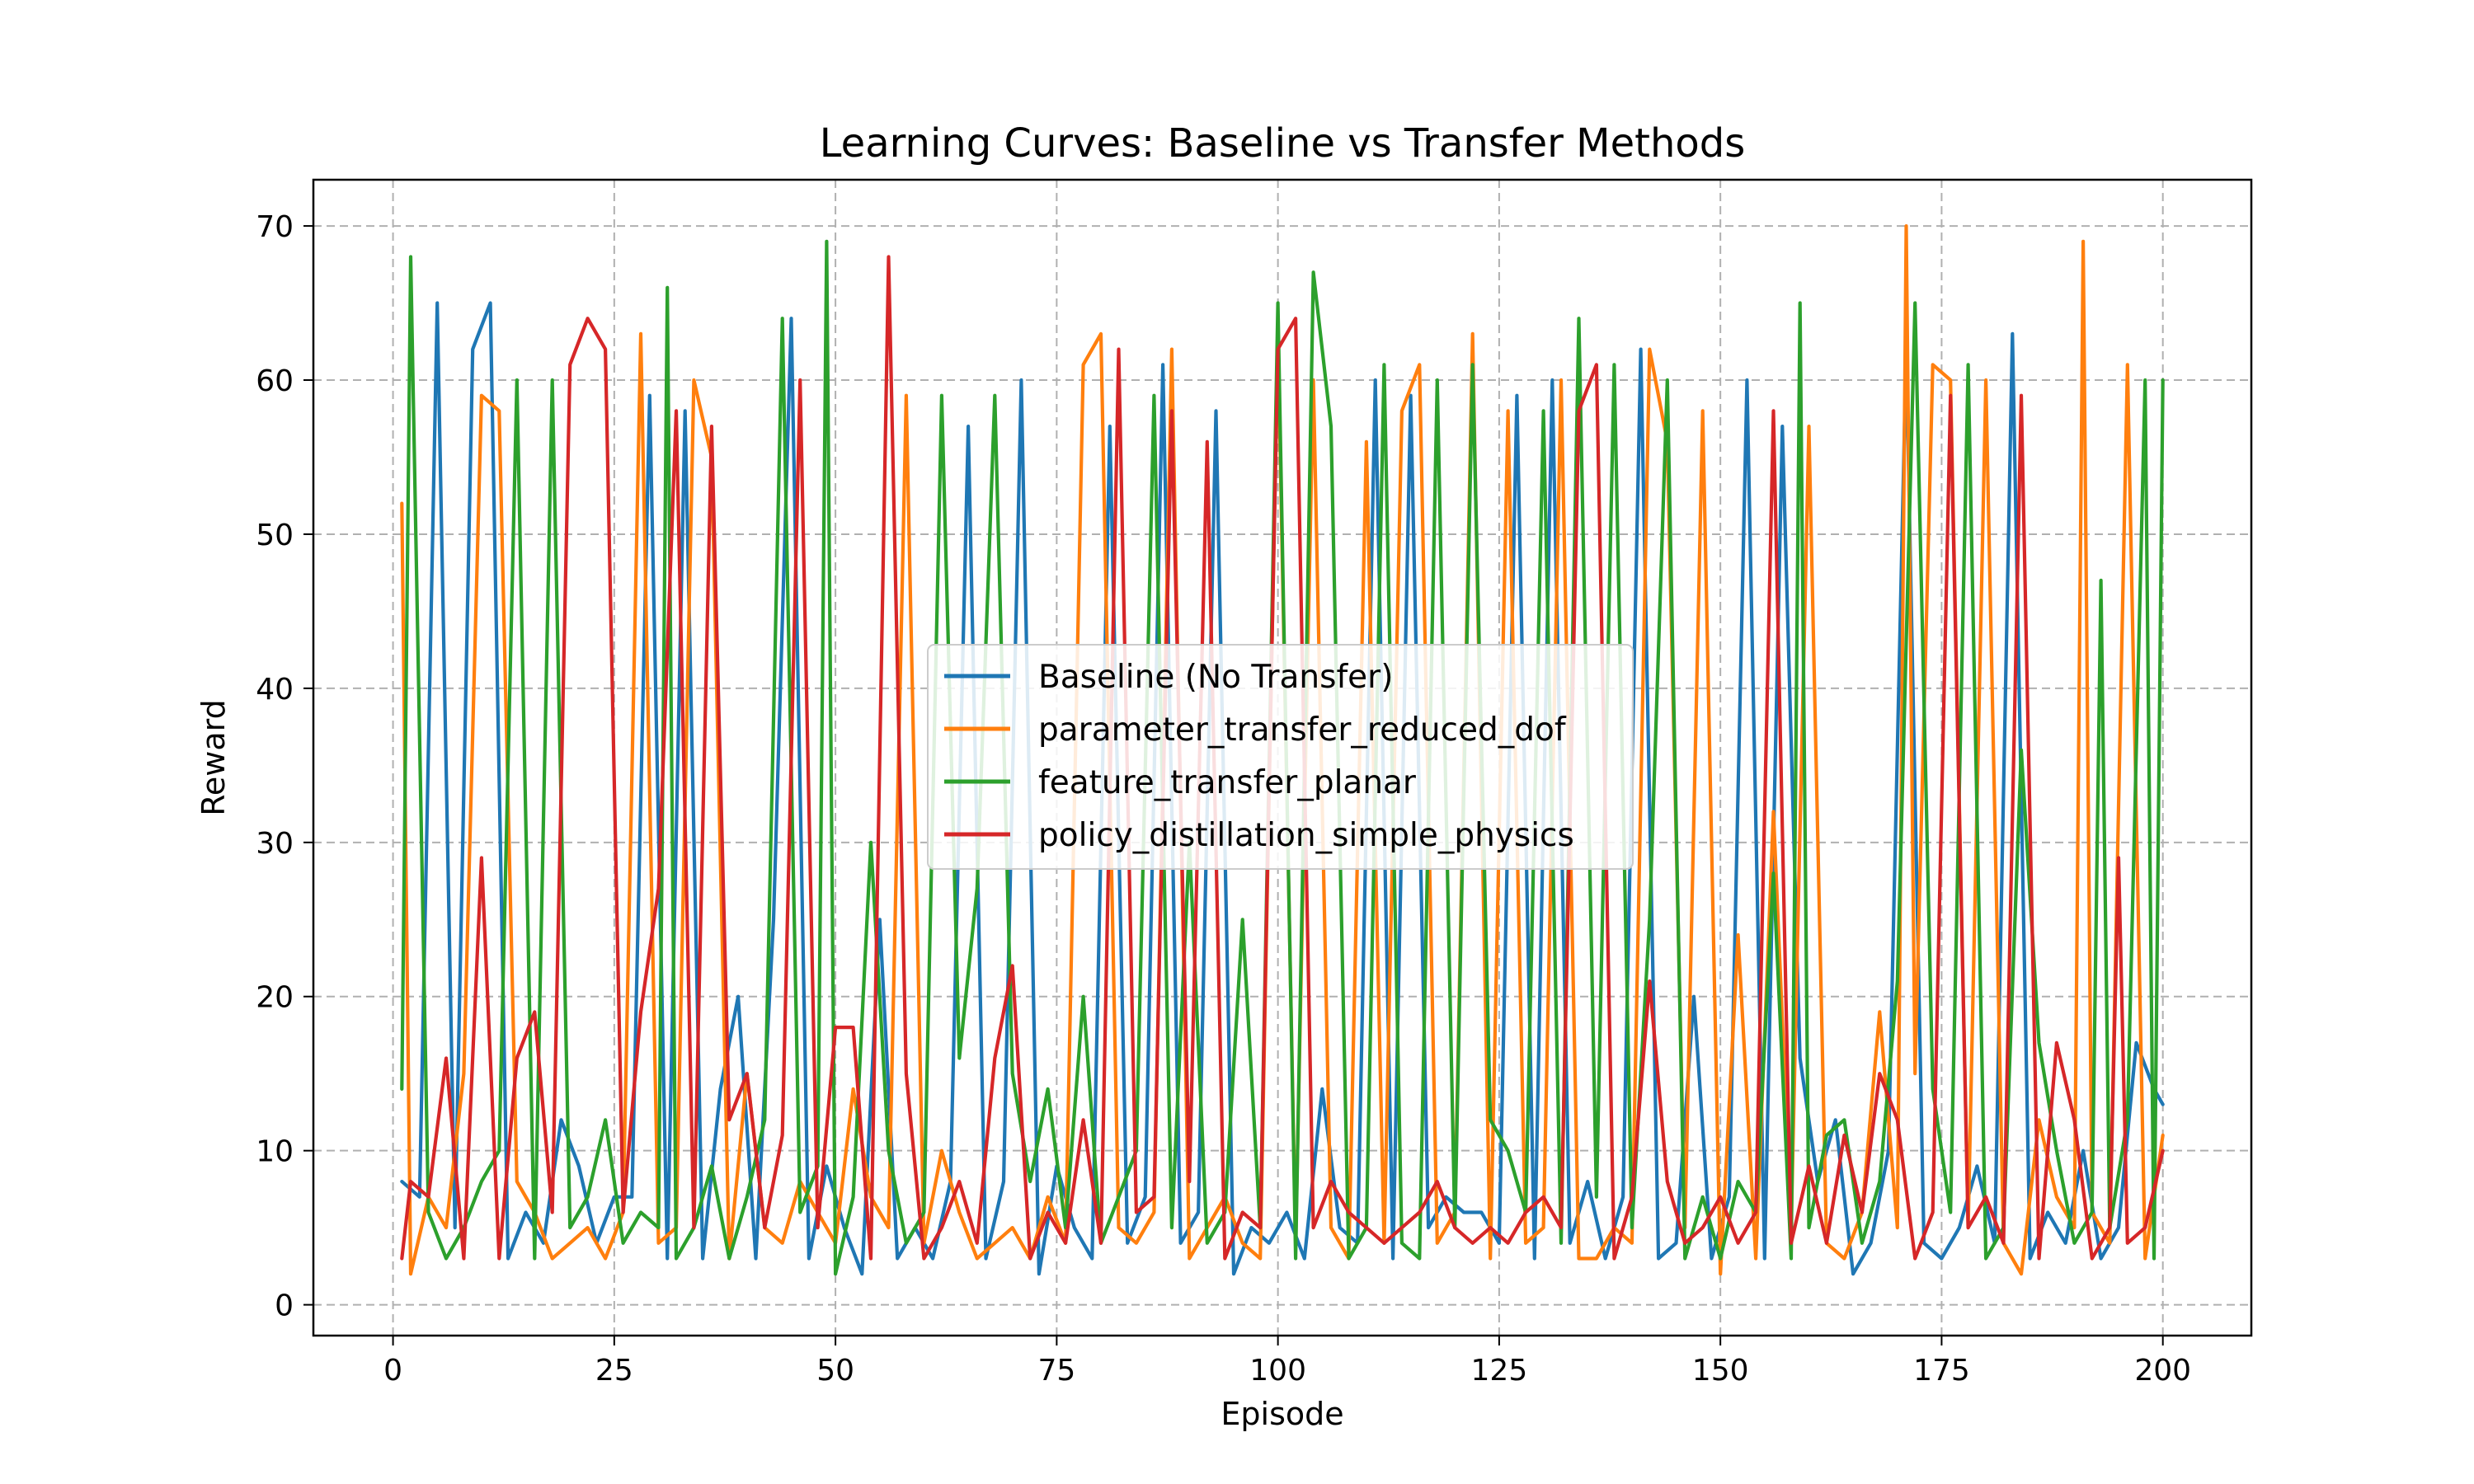 This screenshot has width=2474, height=1484. What do you see at coordinates (275, 690) in the screenshot?
I see `y-tick-label: 40` at bounding box center [275, 690].